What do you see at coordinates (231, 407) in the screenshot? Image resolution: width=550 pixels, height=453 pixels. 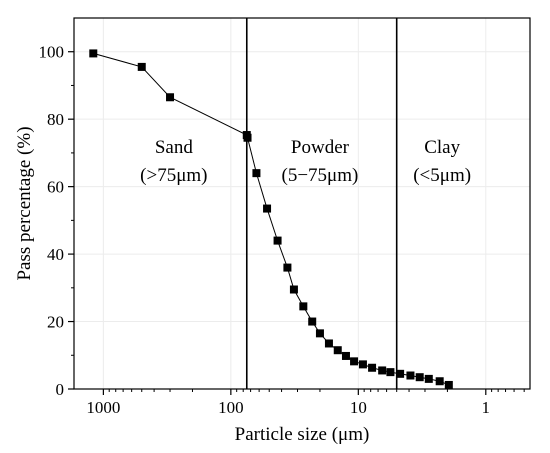 I see `x-tick-label: 100` at bounding box center [231, 407].